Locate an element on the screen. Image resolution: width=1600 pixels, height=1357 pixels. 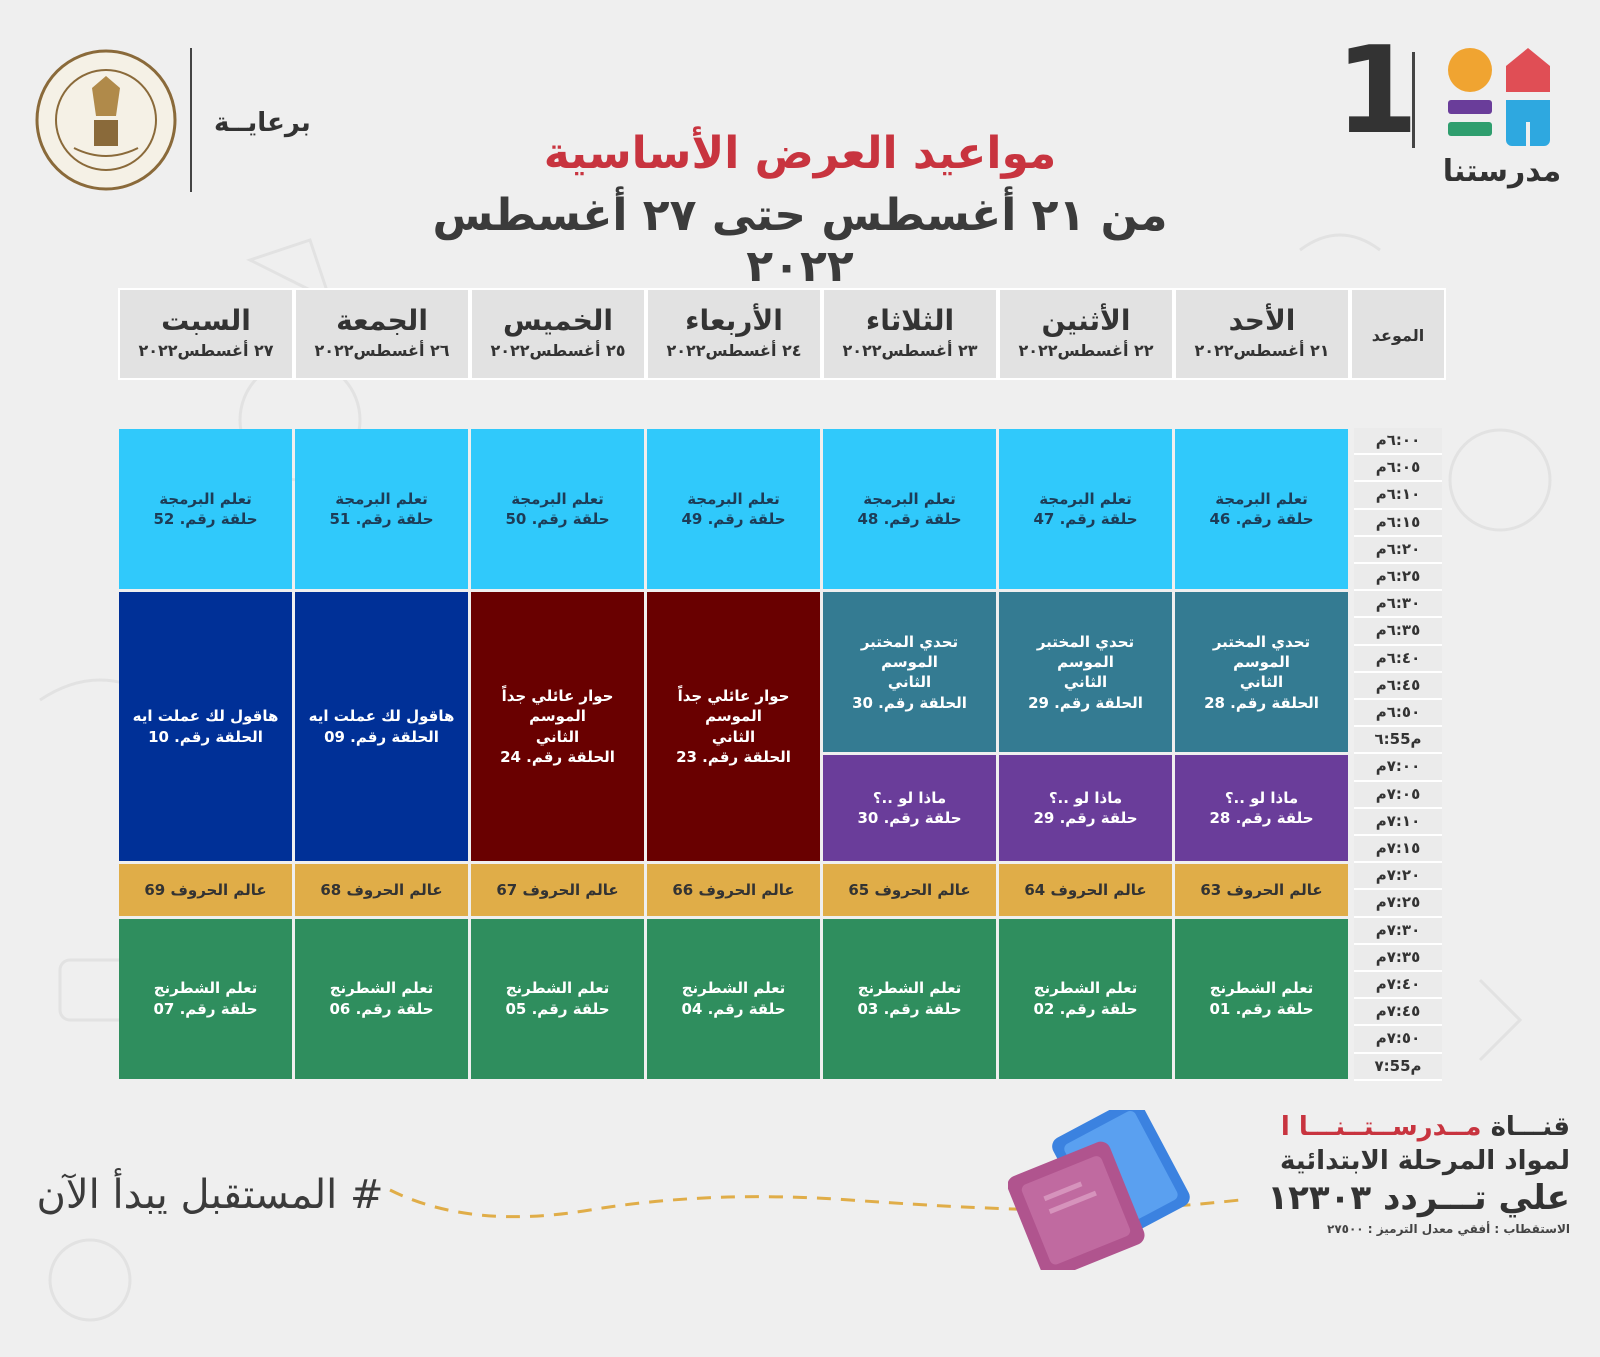
madrasatona-logo-icon is located at coordinates (1499, 97).